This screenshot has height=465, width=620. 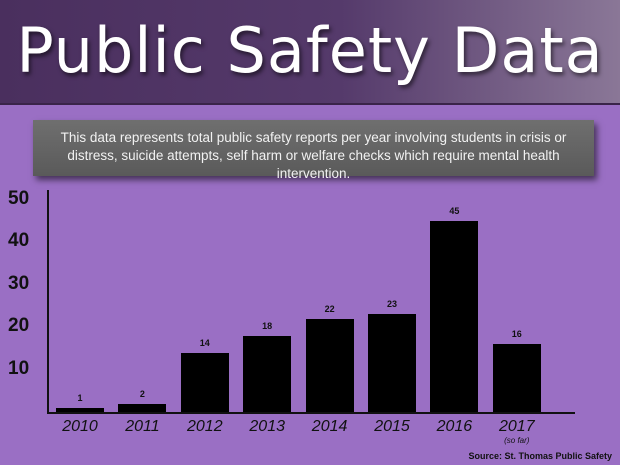 What do you see at coordinates (80, 409) in the screenshot?
I see `bar-2010` at bounding box center [80, 409].